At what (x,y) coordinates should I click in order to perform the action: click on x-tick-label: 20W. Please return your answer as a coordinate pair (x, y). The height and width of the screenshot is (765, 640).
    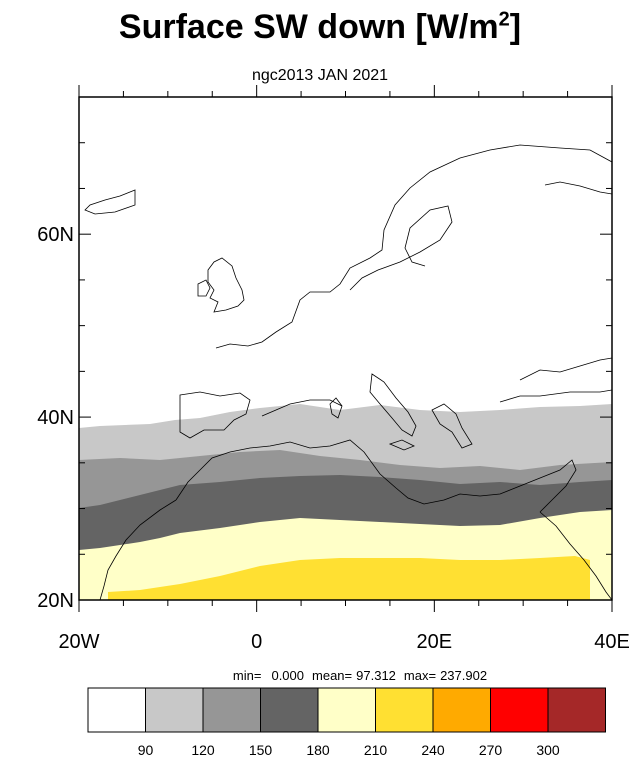
    Looking at the image, I should click on (78, 642).